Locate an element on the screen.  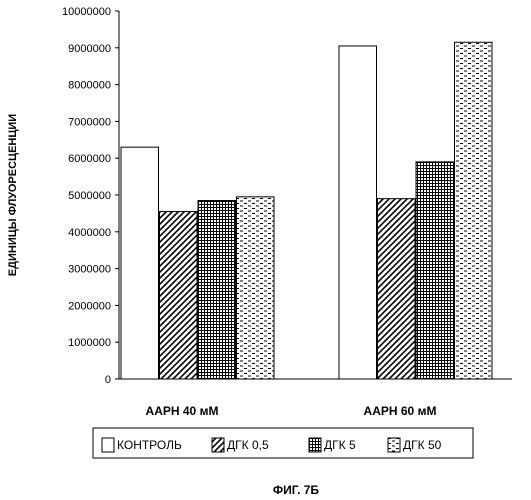
y-tick-label: 7000000 is located at coordinates (89, 122).